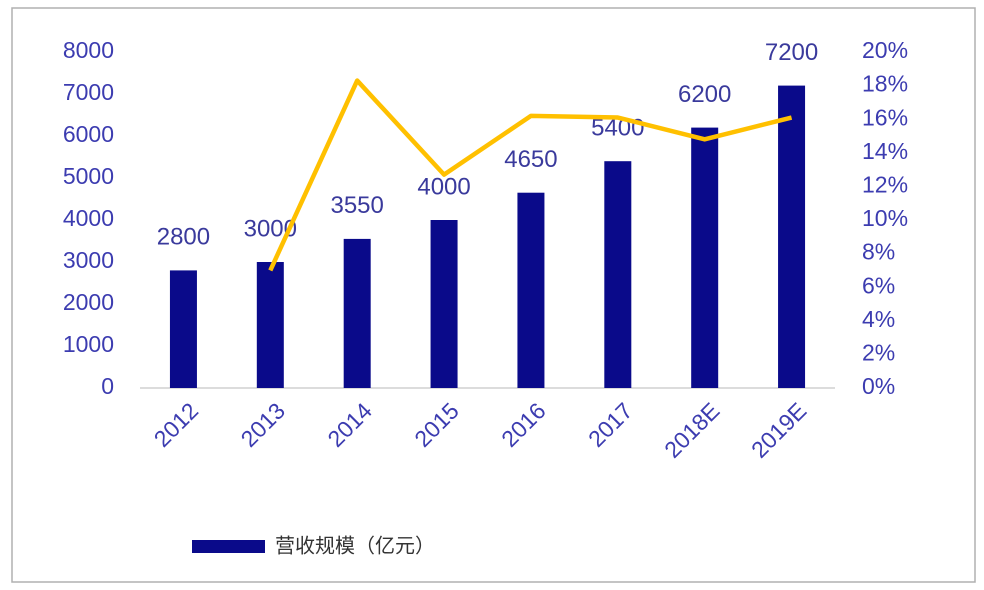 The width and height of the screenshot is (984, 590). What do you see at coordinates (88, 218) in the screenshot?
I see `y-tick-label: 4000` at bounding box center [88, 218].